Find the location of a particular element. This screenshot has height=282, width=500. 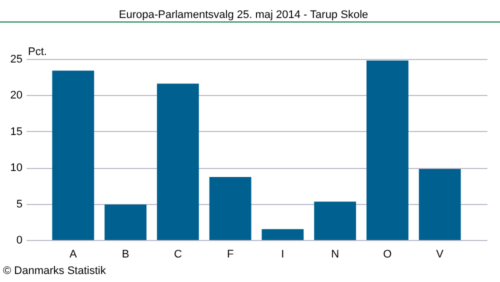

text: © Danmarks Statistik is located at coordinates (54, 271).